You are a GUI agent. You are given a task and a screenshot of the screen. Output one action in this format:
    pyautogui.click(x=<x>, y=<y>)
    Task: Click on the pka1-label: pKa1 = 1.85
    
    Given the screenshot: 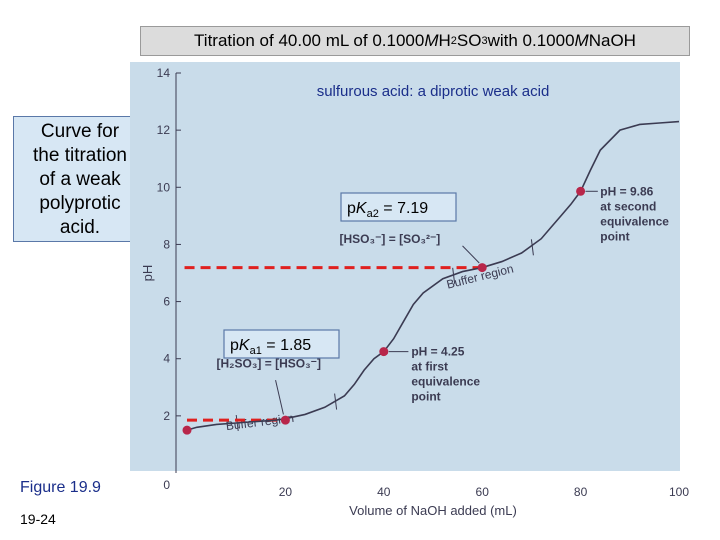 What is the action you would take?
    pyautogui.click(x=270, y=347)
    